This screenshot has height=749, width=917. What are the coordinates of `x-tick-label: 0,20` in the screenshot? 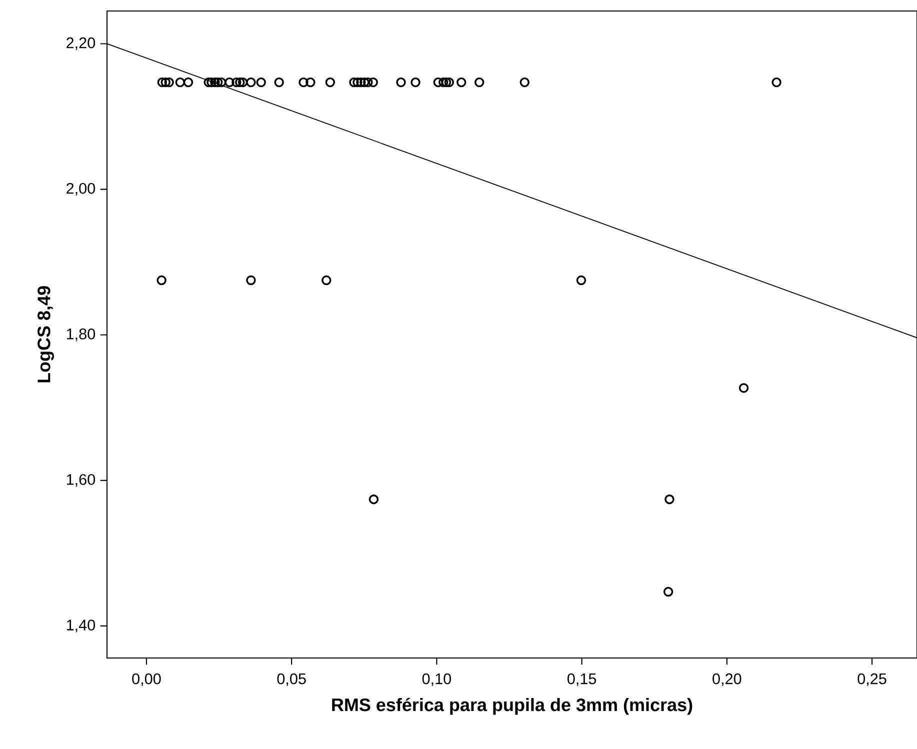 It's located at (727, 679).